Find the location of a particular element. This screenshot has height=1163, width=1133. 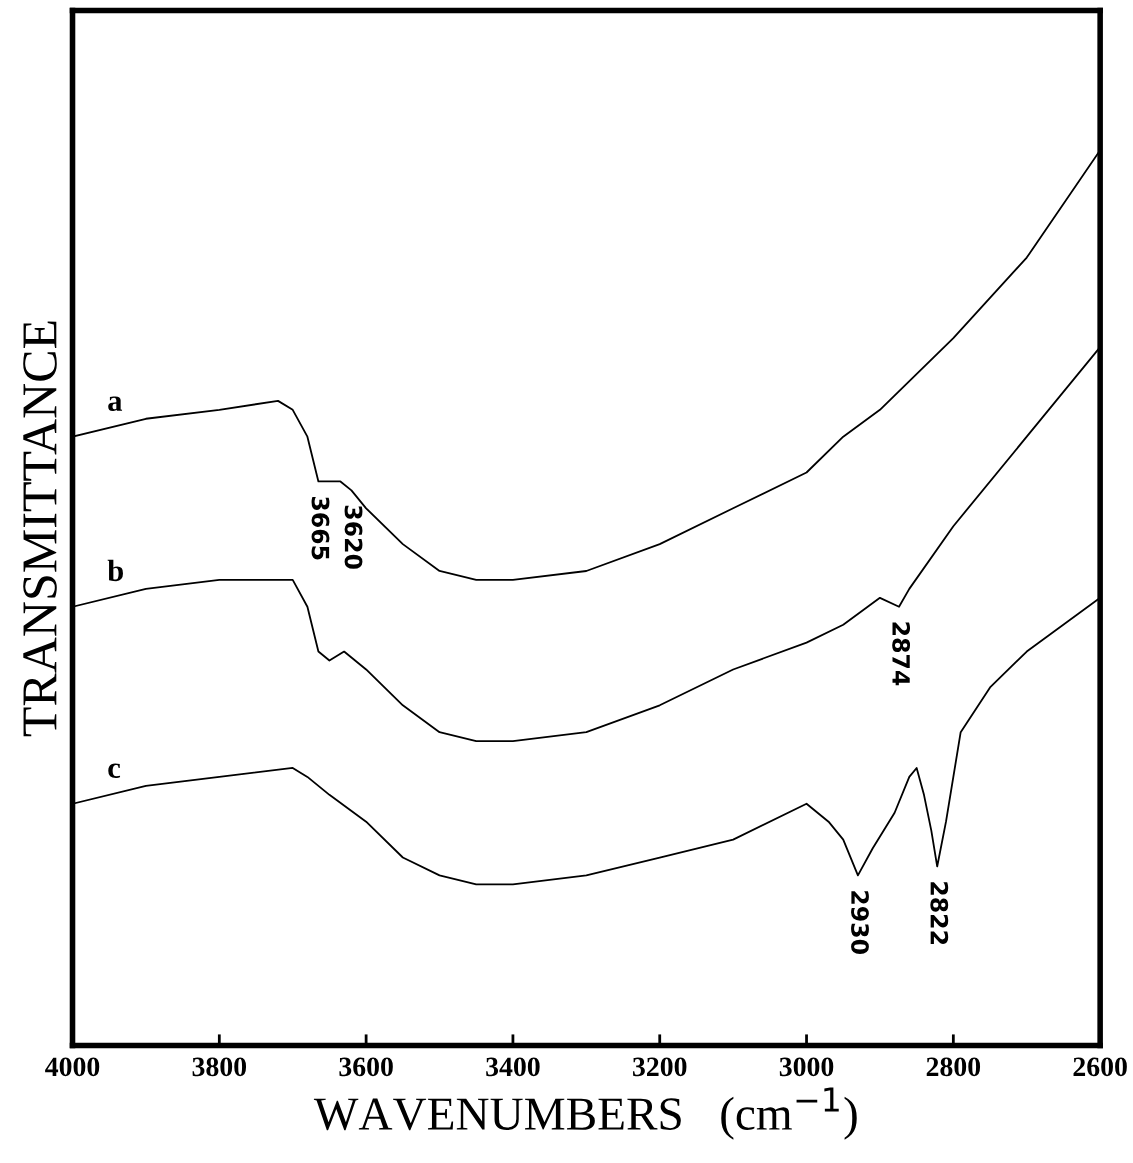

annotation: 2822 is located at coordinates (939, 913).